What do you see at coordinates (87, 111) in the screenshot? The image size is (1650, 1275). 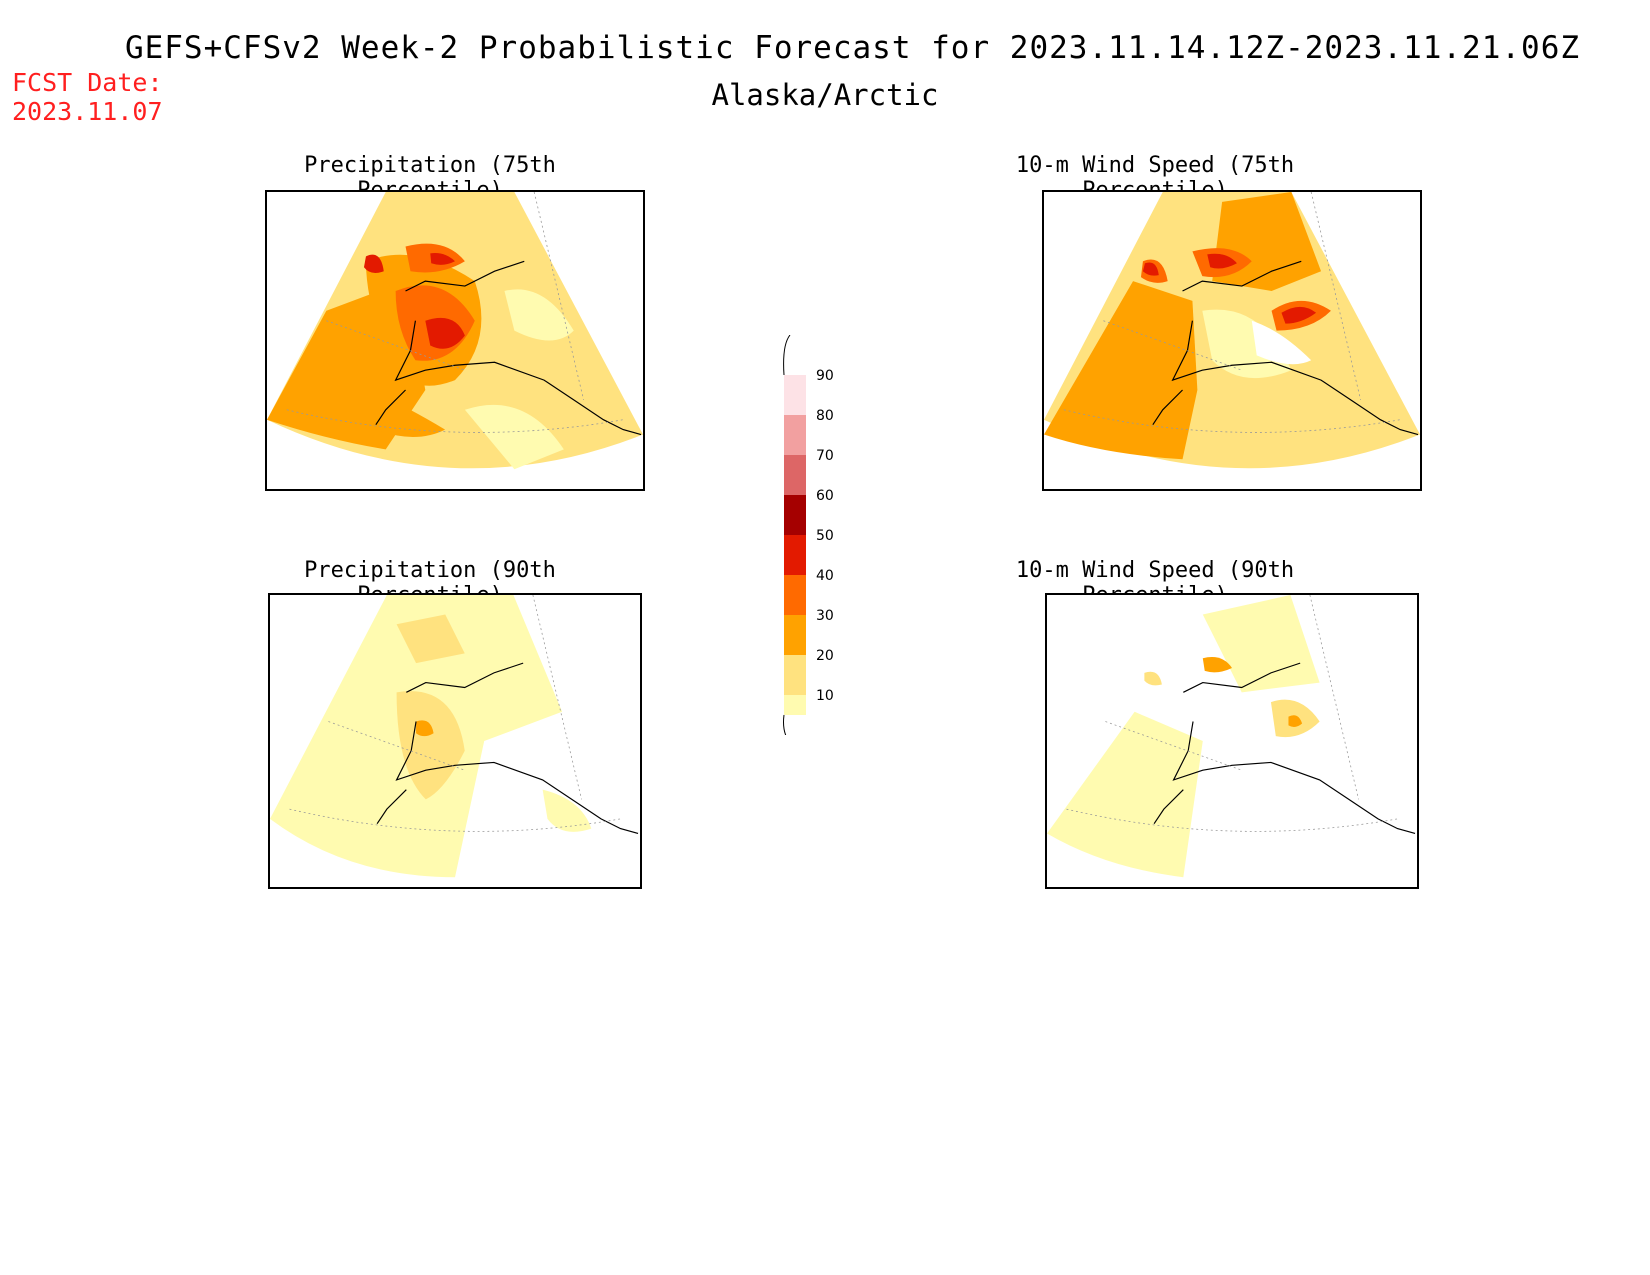 I see `fcst-date-value: 2023.11.07` at bounding box center [87, 111].